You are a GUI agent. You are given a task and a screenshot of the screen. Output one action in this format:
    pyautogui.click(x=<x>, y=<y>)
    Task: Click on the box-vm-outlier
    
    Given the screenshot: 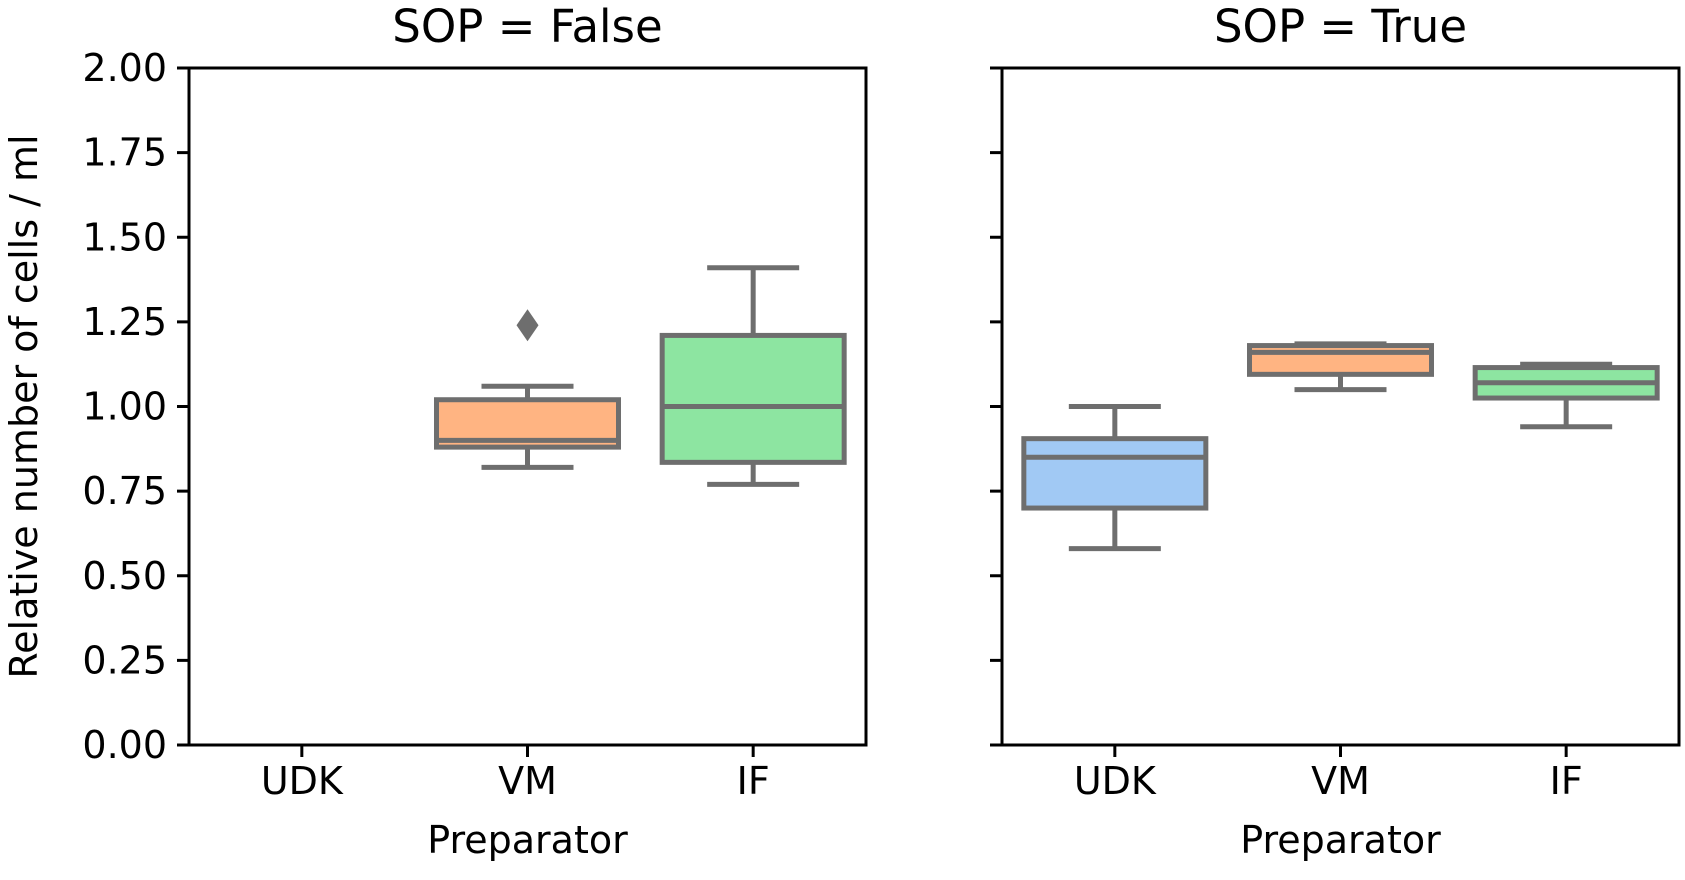 What is the action you would take?
    pyautogui.click(x=527, y=325)
    